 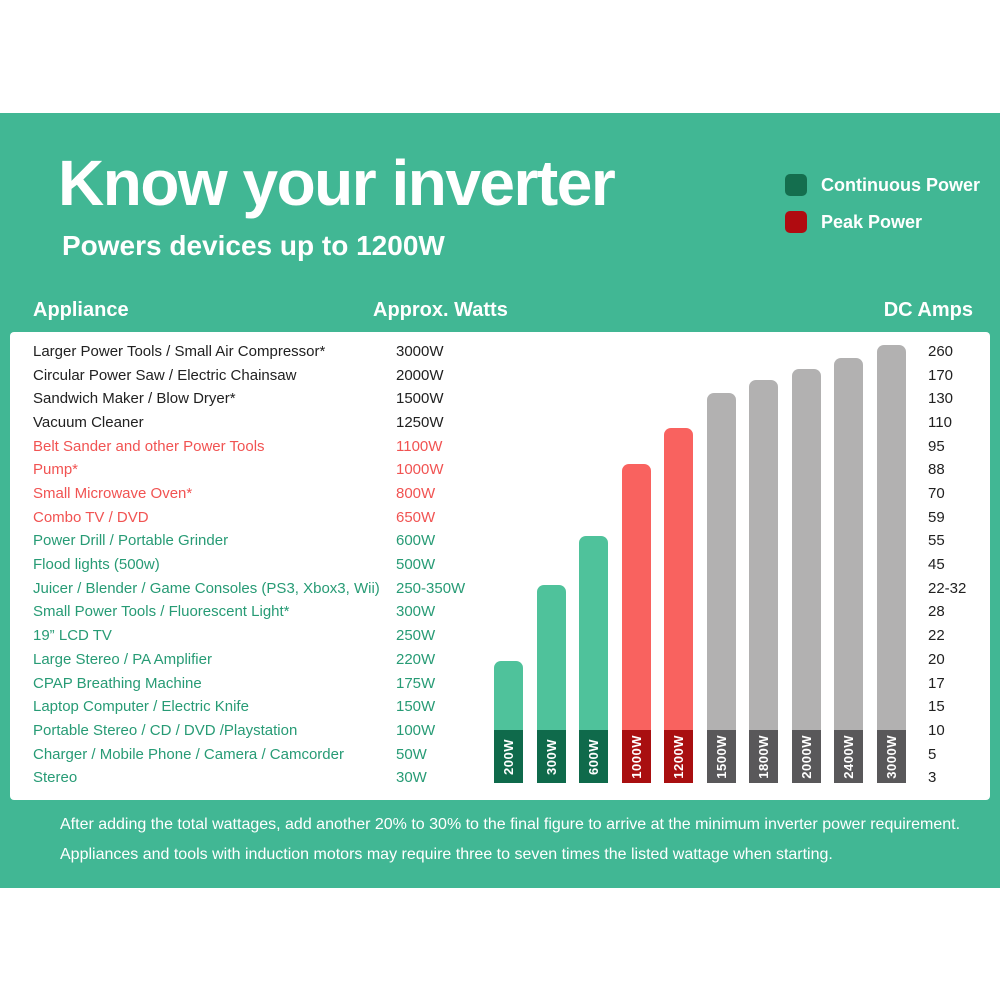 I want to click on bar-label-section: 2400W, so click(x=848, y=756).